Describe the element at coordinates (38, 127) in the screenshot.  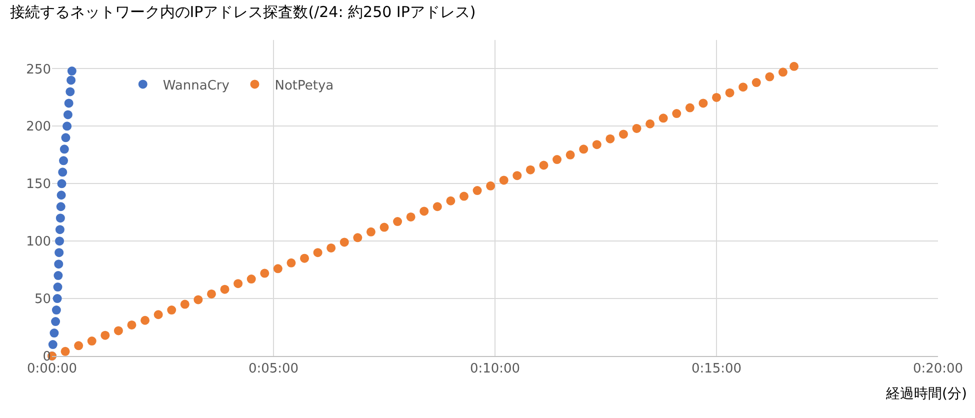
I see `y-tick-label: 200` at that location.